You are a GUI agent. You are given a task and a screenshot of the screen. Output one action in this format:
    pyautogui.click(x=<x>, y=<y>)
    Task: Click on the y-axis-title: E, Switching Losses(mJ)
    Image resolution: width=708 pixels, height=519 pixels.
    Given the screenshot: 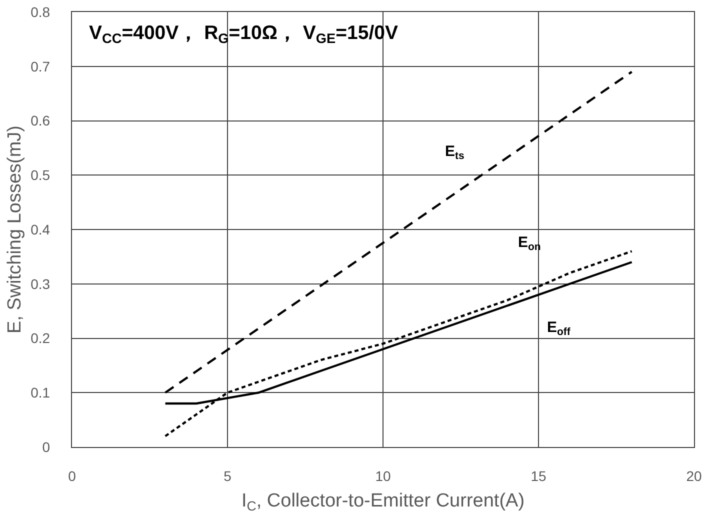 What is the action you would take?
    pyautogui.click(x=15, y=229)
    